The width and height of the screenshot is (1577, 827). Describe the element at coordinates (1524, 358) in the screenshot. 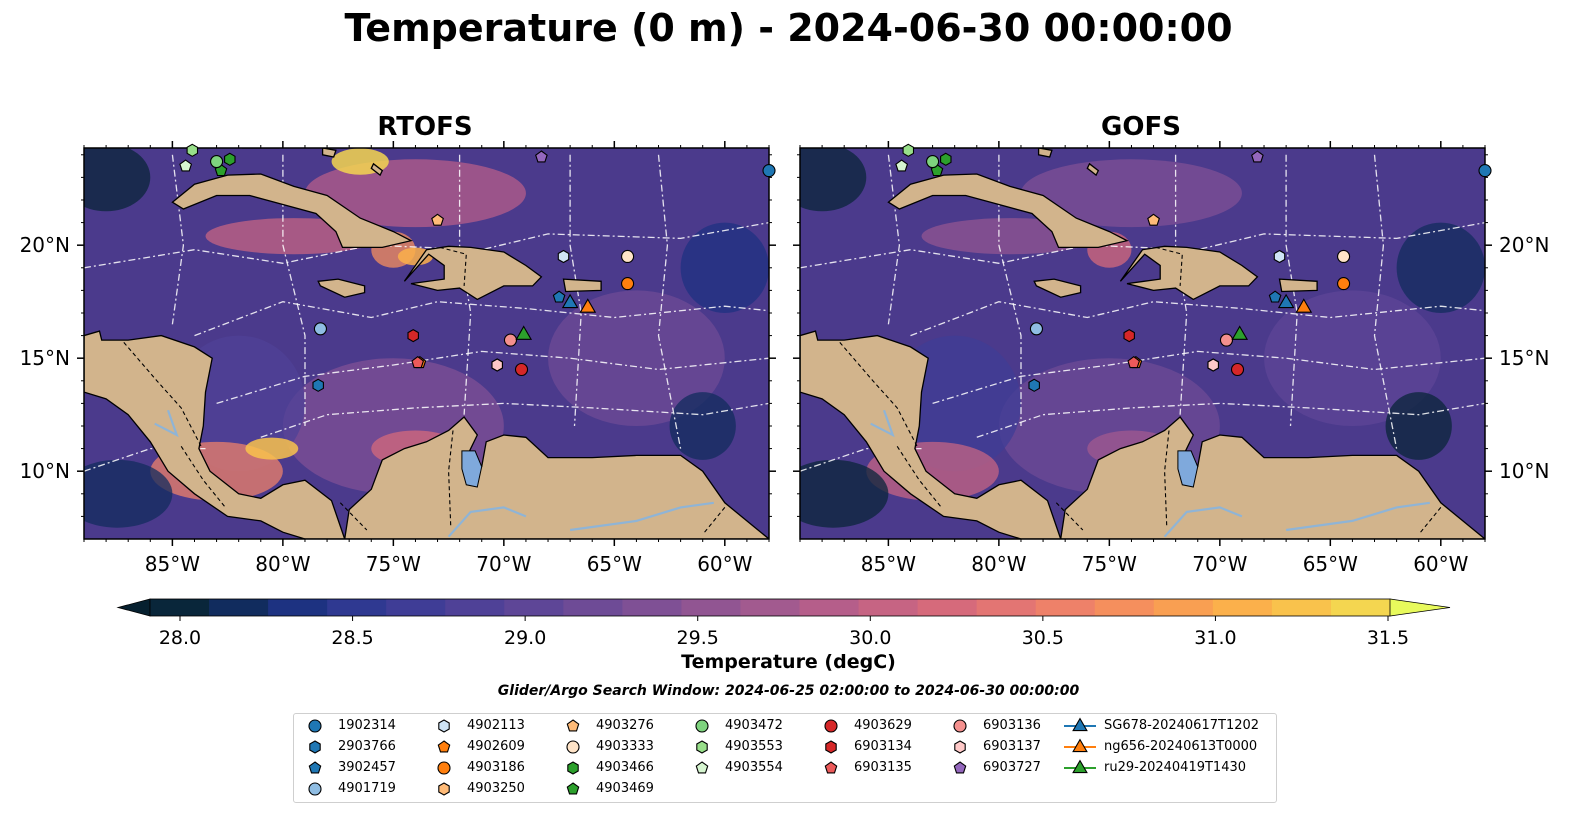

I see `lat-tick-label: 15°N` at that location.